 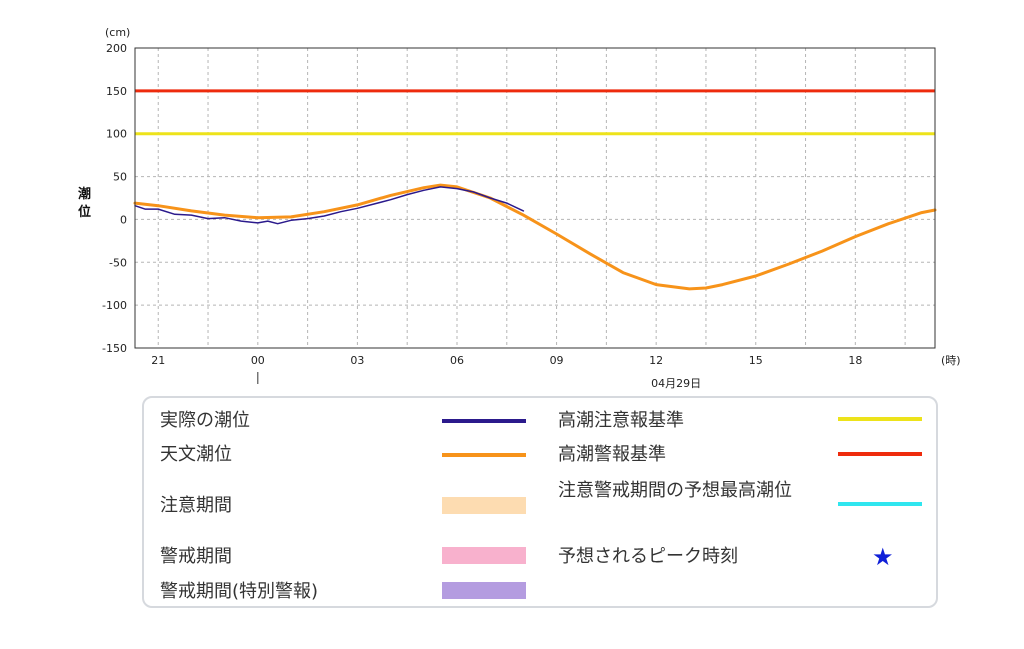 I want to click on legend-swatch-special-warning, so click(x=484, y=590).